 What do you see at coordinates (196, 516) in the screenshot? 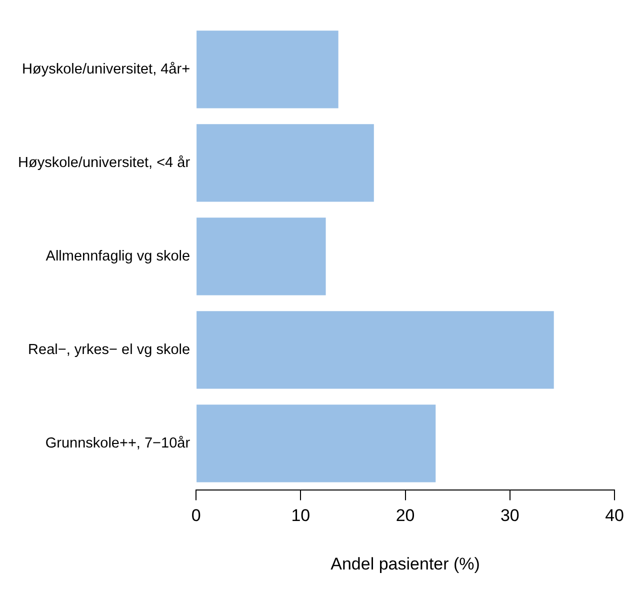
I see `x-tick-label: 0` at bounding box center [196, 516].